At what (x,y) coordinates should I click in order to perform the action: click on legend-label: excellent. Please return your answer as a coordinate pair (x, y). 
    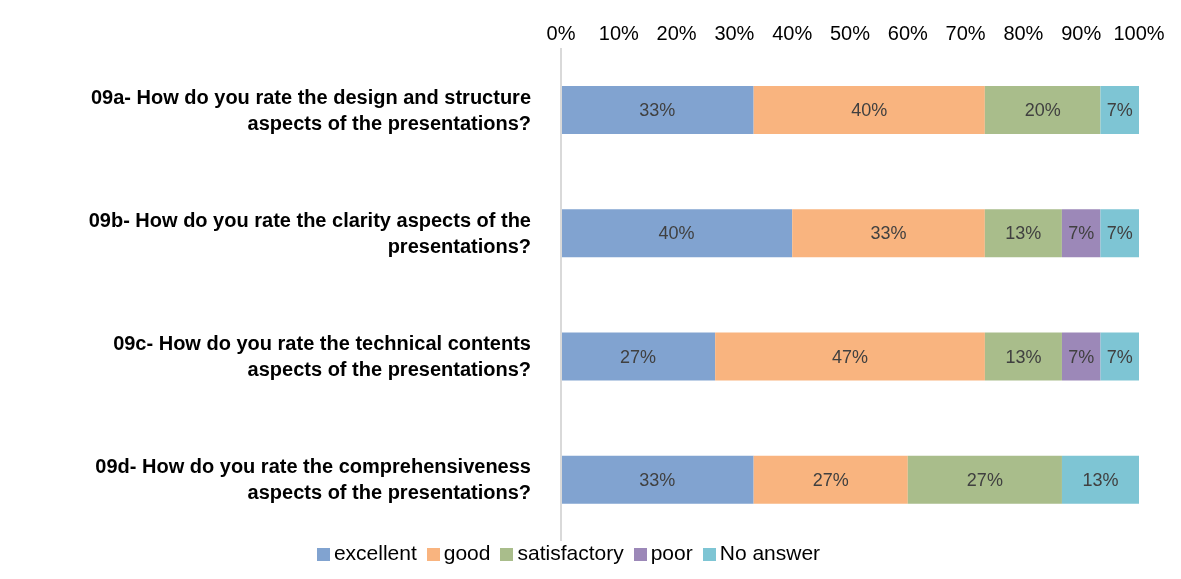
    Looking at the image, I should click on (375, 552).